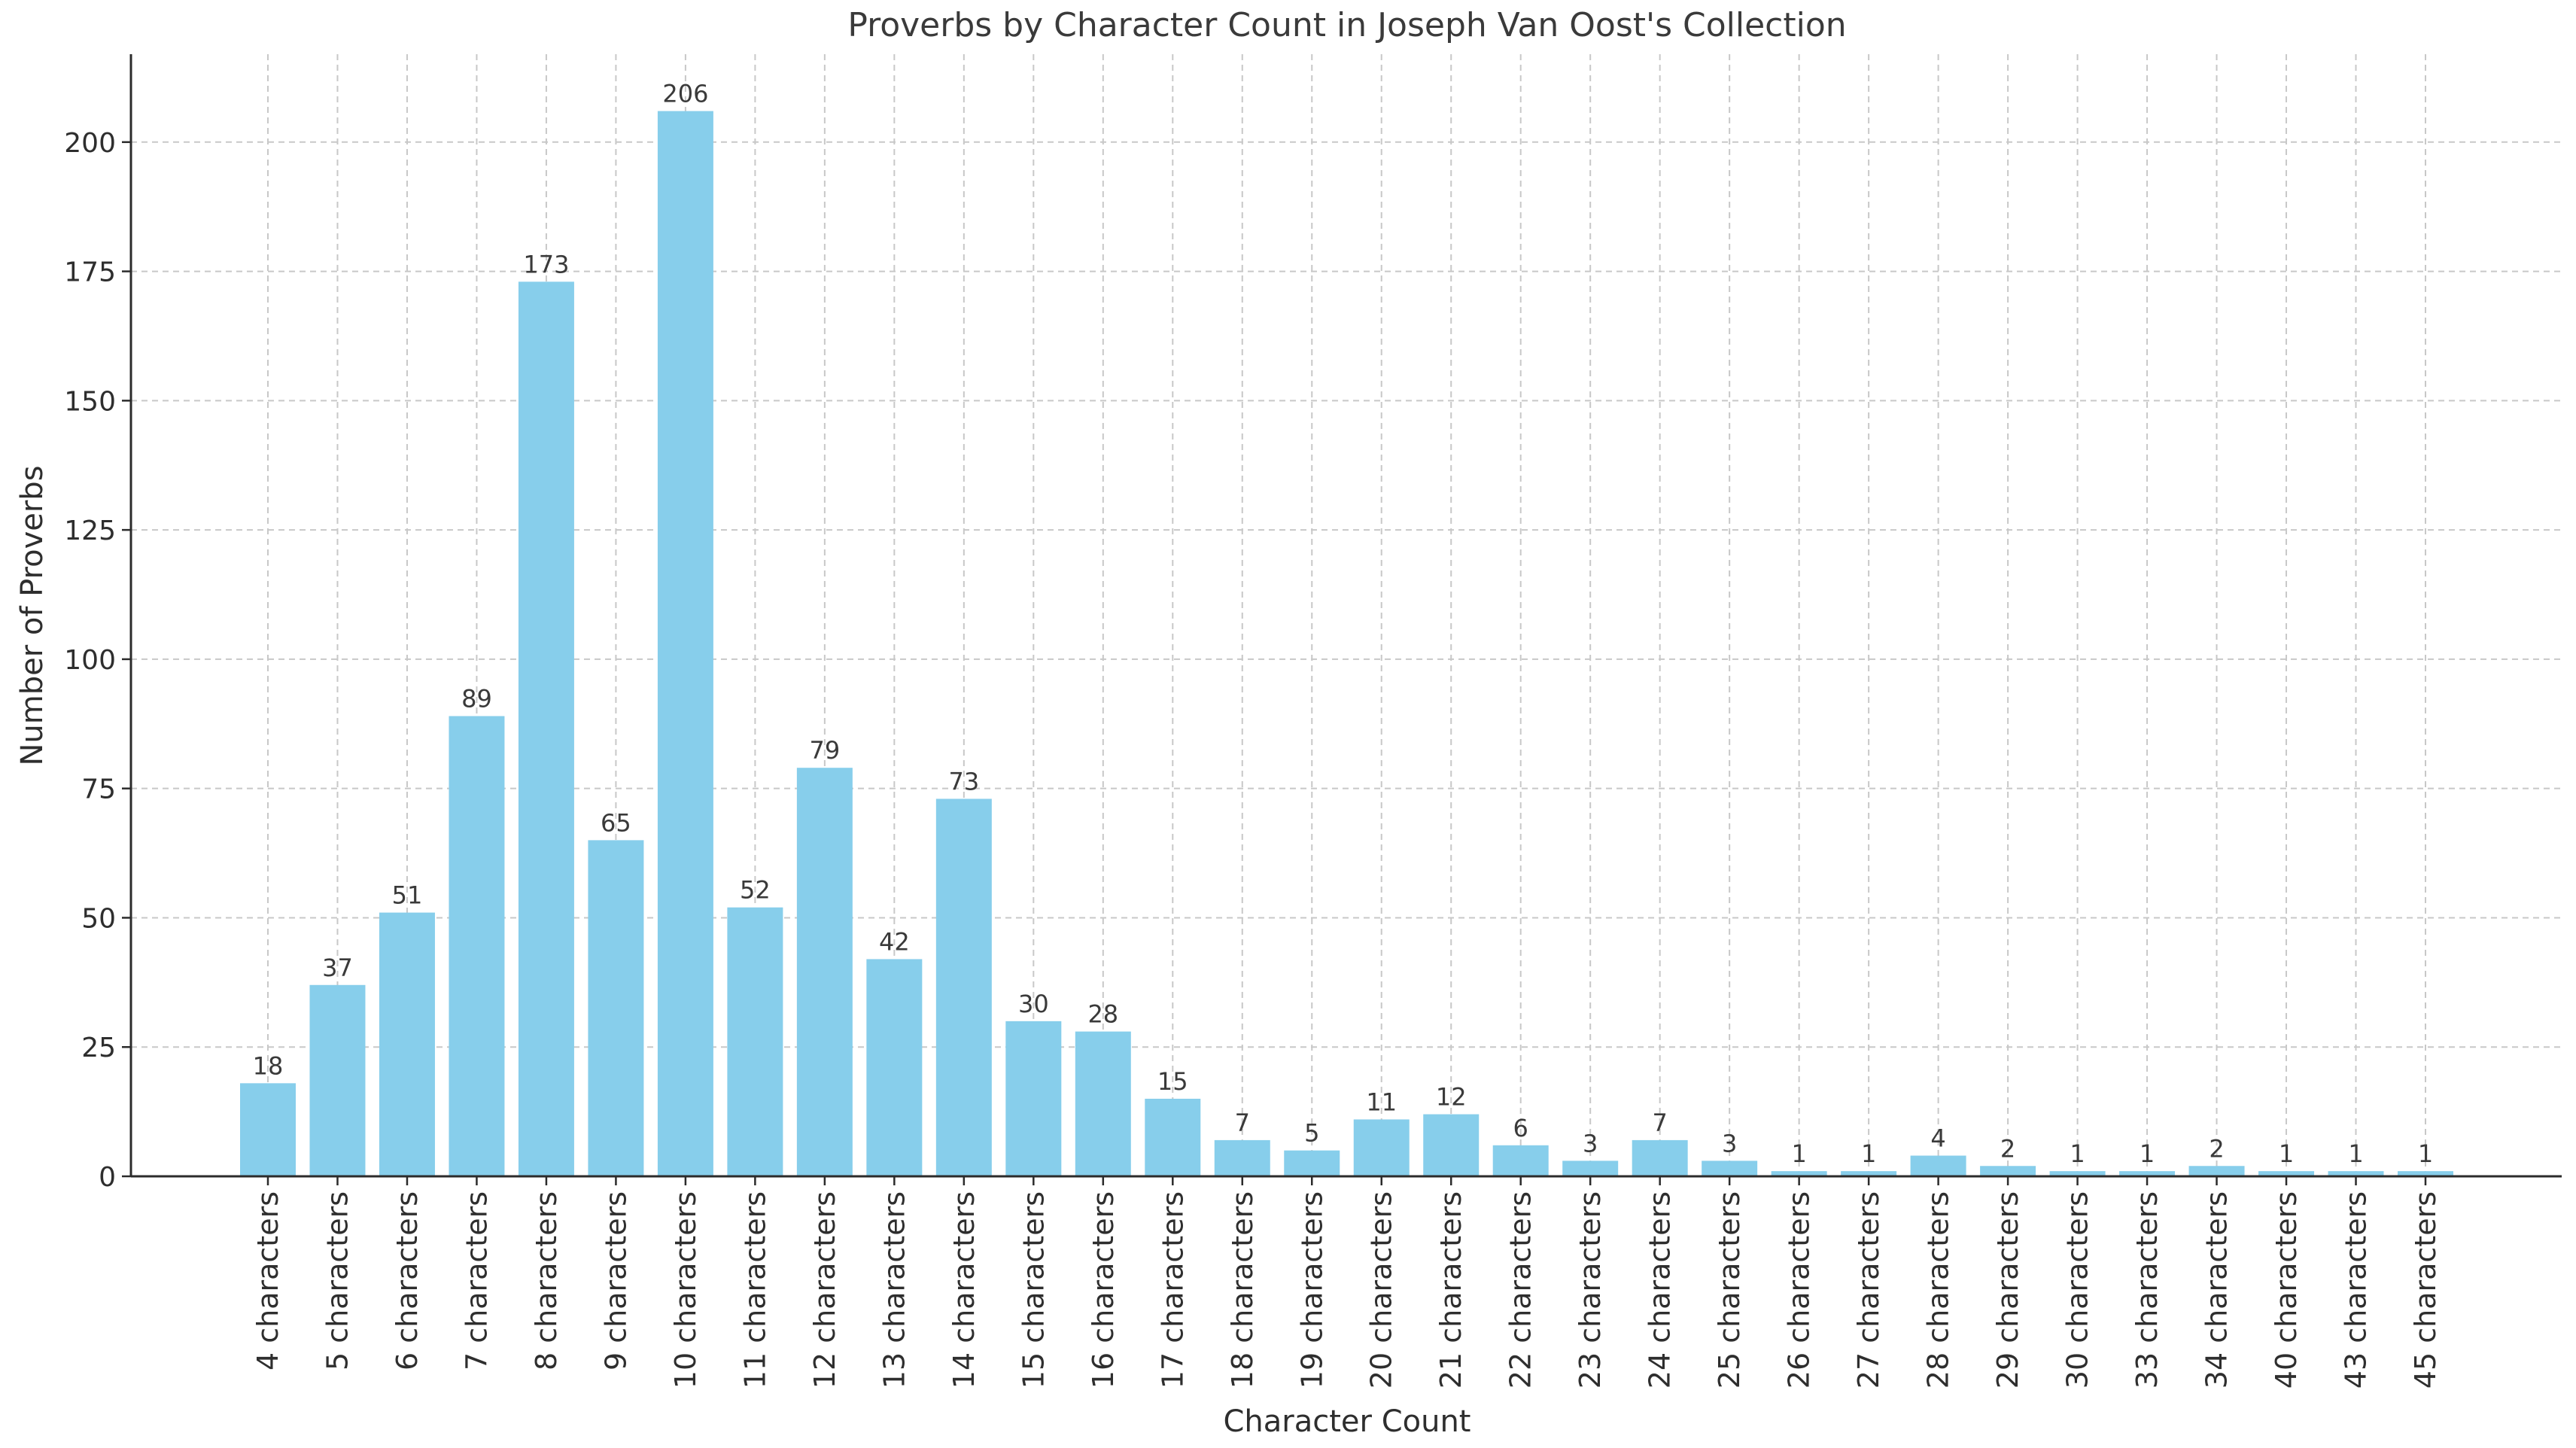  What do you see at coordinates (90, 402) in the screenshot?
I see `y-tick-label: 150` at bounding box center [90, 402].